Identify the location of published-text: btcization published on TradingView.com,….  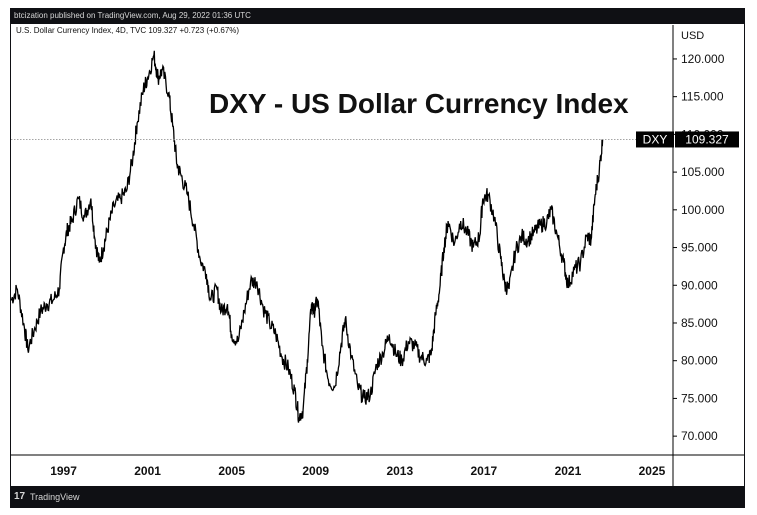
(132, 15).